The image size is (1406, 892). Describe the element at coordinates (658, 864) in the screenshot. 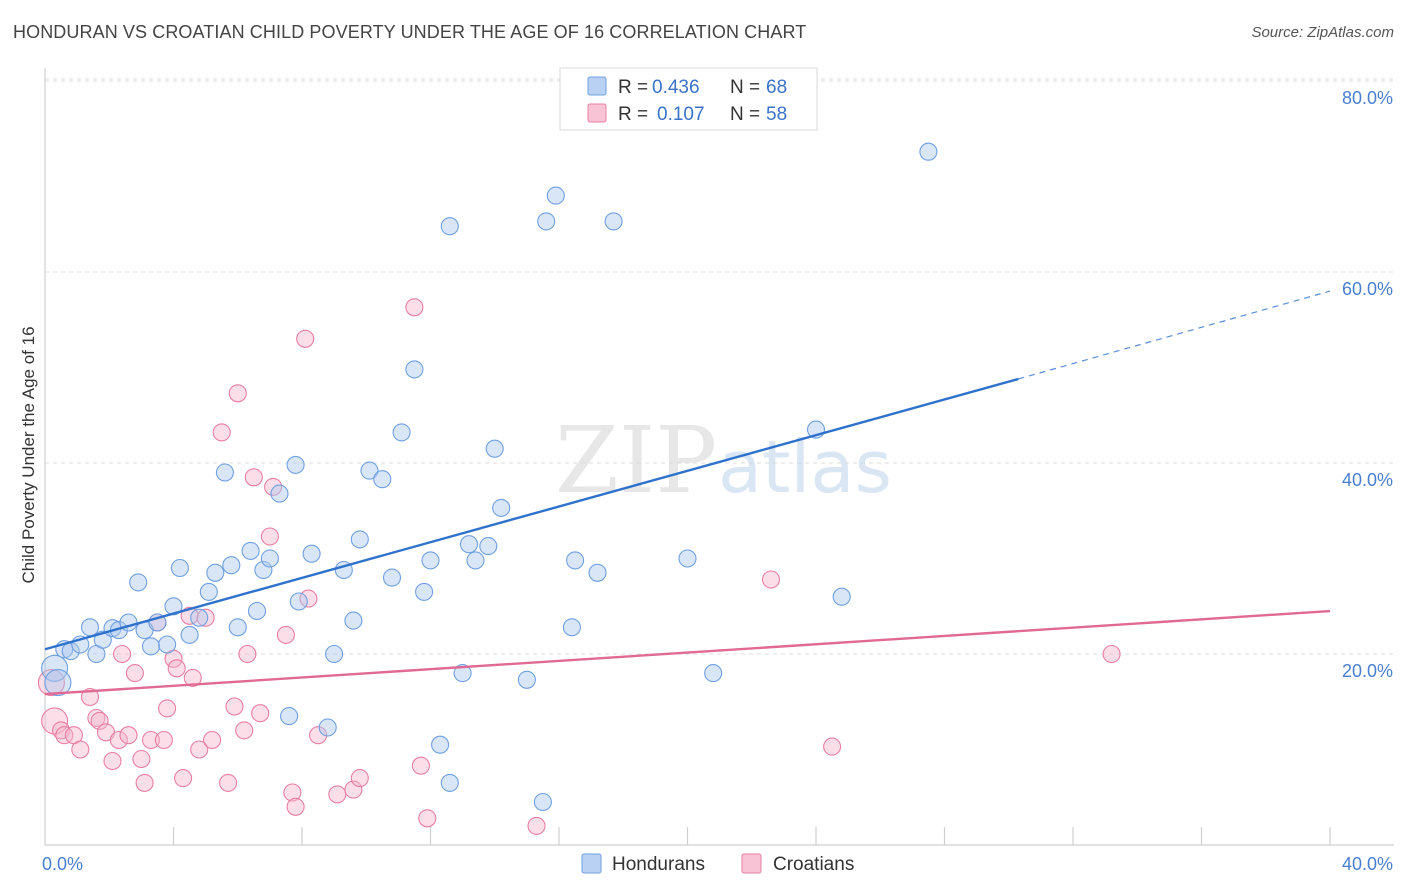

I see `bottom-legend-label-hondurans: Hondurans` at that location.